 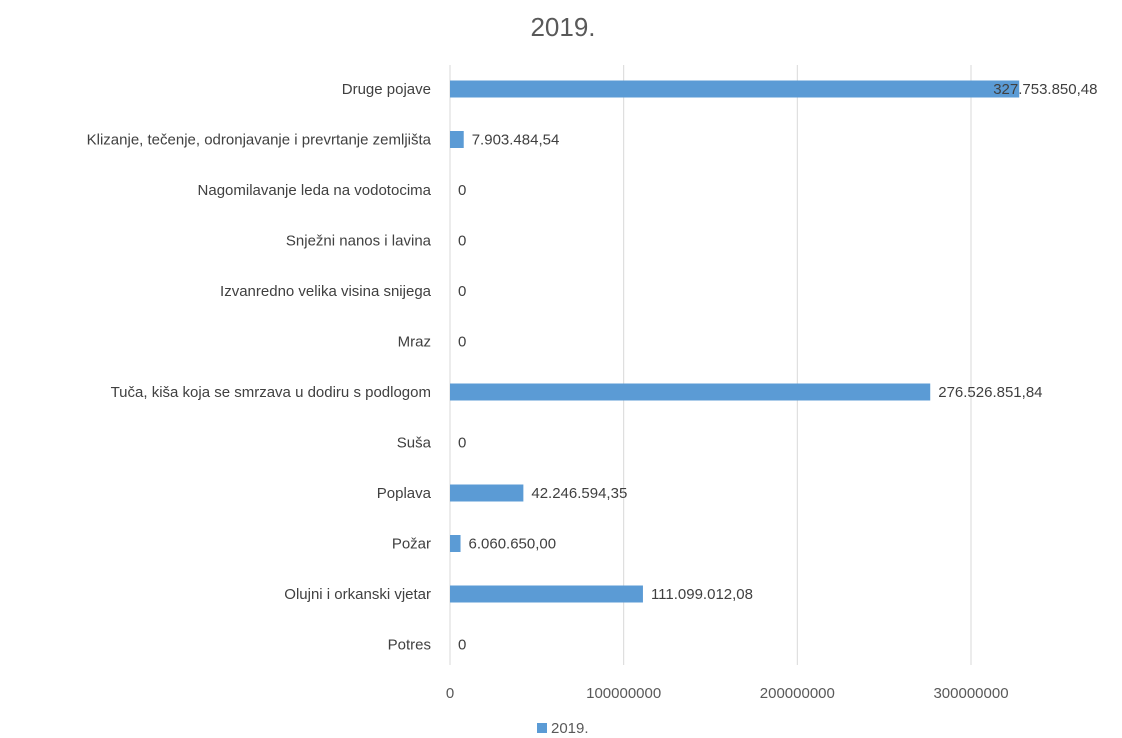 I want to click on legend-swatch, so click(x=542, y=728).